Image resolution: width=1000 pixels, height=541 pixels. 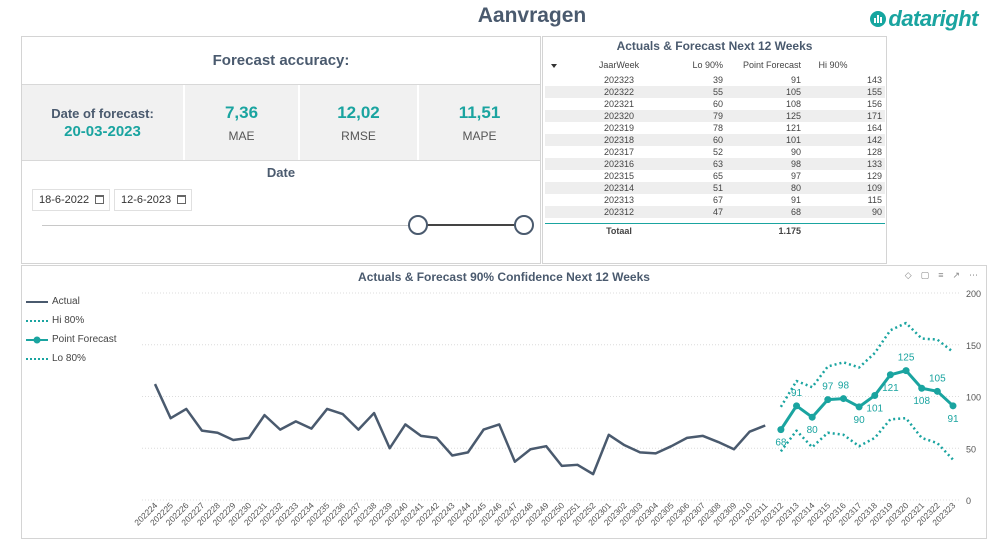 I want to click on data-label: 80, so click(x=813, y=430).